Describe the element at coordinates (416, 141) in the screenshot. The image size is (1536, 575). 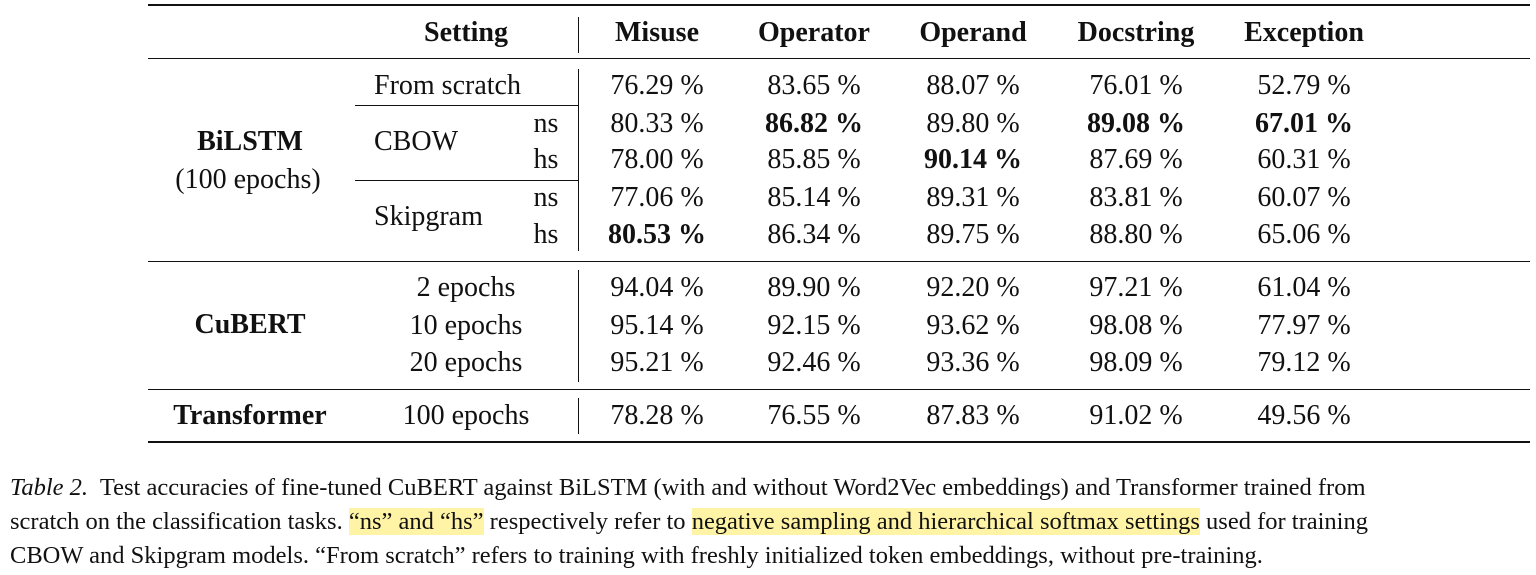
I see `setting-label: CBOW` at that location.